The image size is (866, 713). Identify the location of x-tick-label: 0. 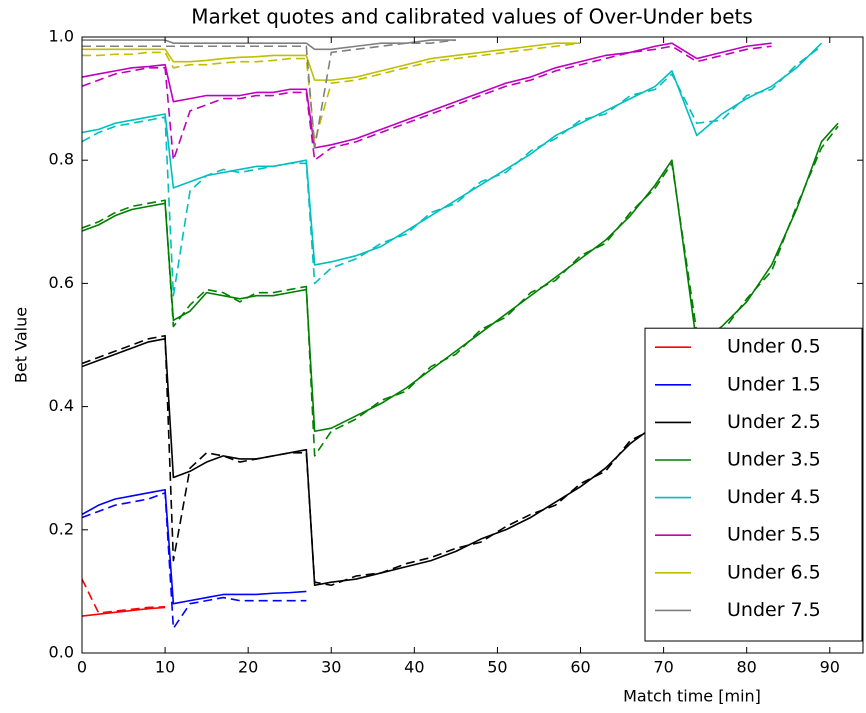
(82, 667).